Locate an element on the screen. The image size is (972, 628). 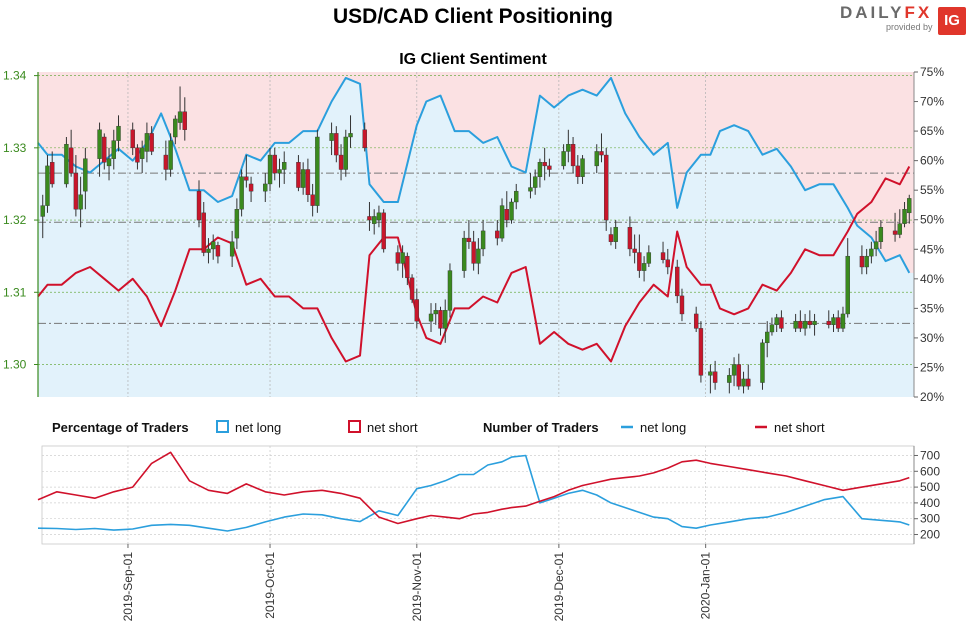
num-net-short-line is located at coordinates (473, 488).